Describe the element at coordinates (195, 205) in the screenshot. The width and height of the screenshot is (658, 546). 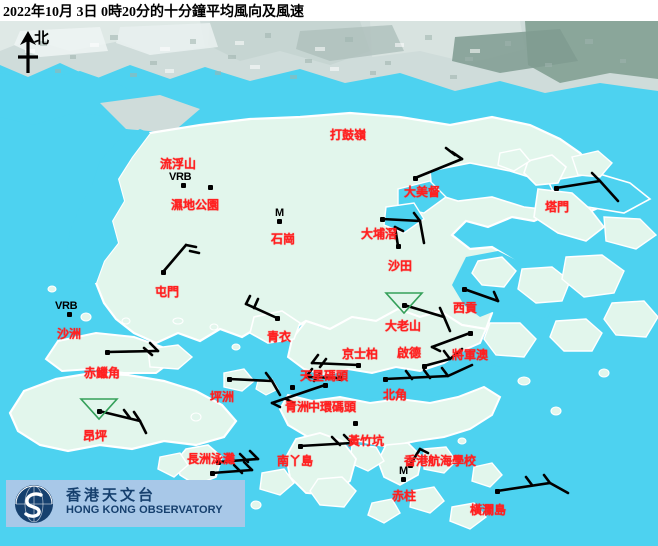
I see `station-label: 濕地公園` at that location.